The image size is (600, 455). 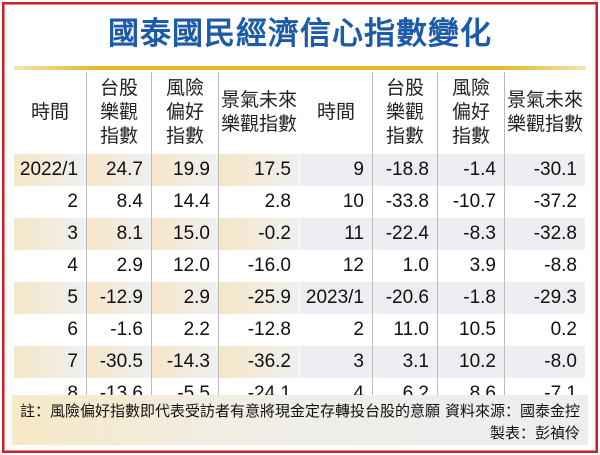 I want to click on table-row: 2 11.0 10.5 0.2, so click(x=442, y=330).